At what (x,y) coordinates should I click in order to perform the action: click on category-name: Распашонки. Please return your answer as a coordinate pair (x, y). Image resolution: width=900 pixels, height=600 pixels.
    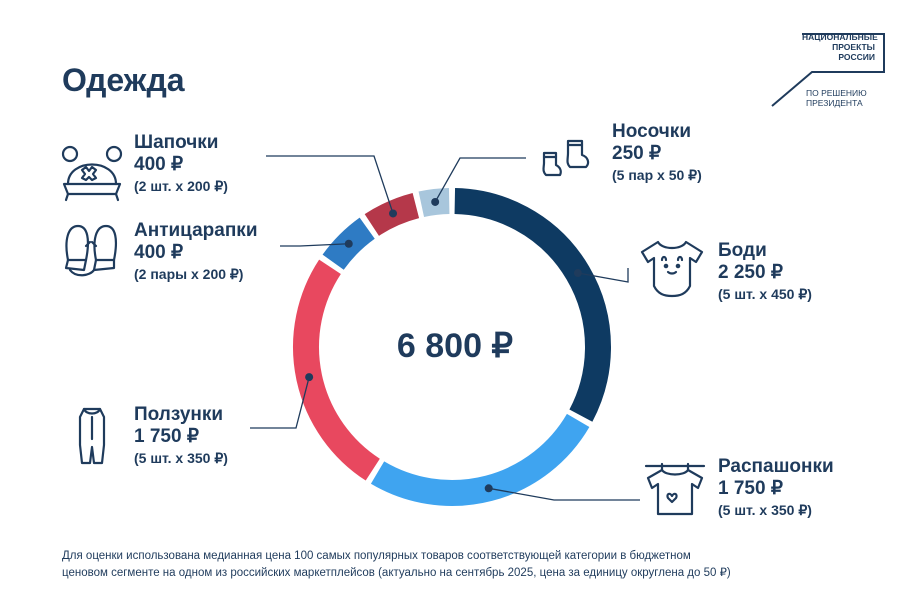
    Looking at the image, I should click on (776, 466).